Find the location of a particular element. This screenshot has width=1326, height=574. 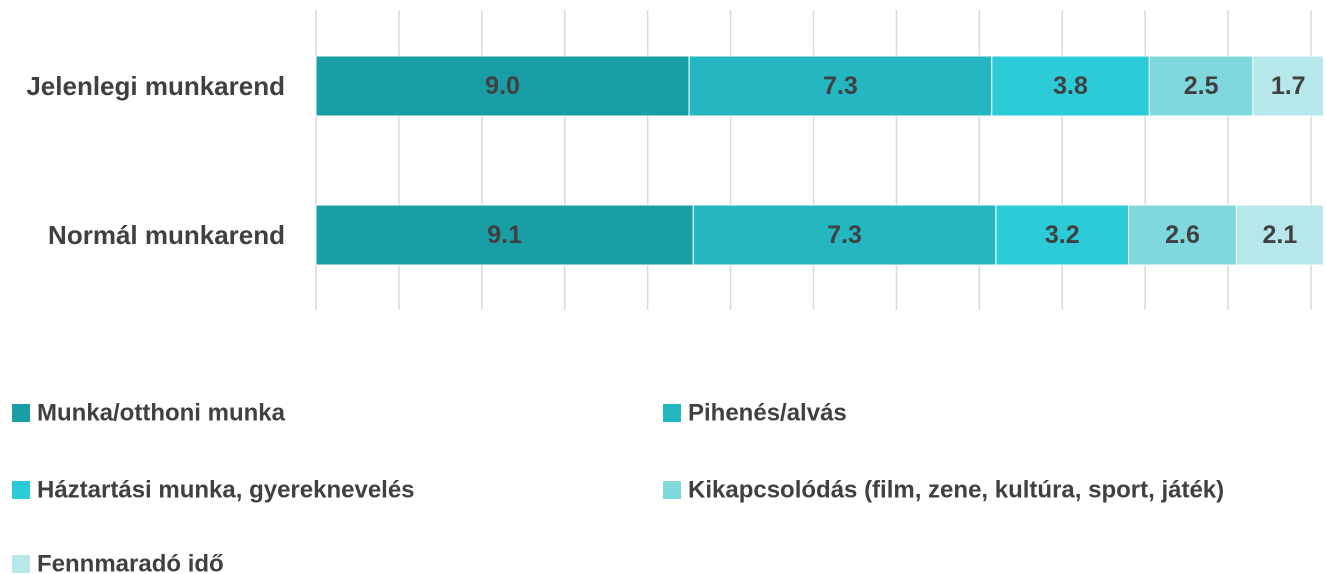

data-label: 2.6 is located at coordinates (1182, 235).